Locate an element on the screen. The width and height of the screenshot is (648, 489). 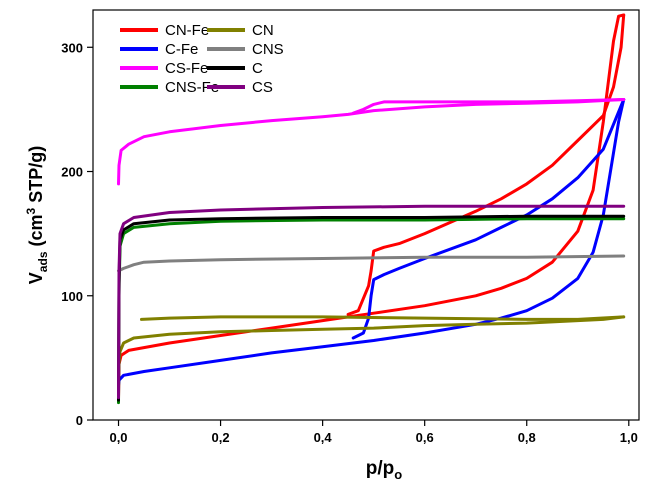
x-axis-title-main: p/p is located at coordinates (380, 468).